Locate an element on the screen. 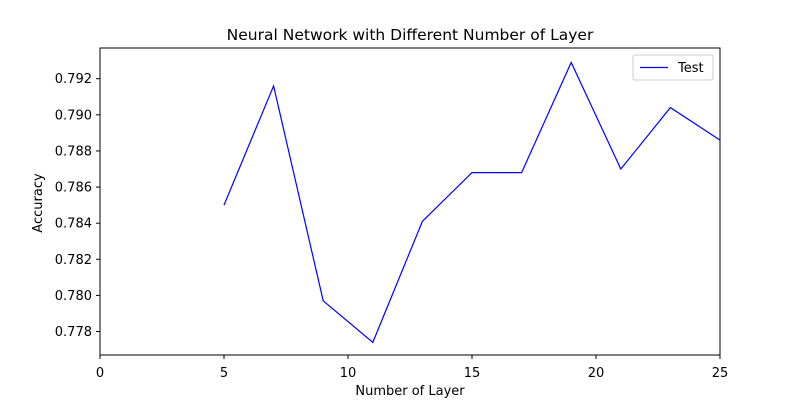 Image resolution: width=800 pixels, height=400 pixels. x-axis: 0 5 10 15 20 25 is located at coordinates (412, 368).